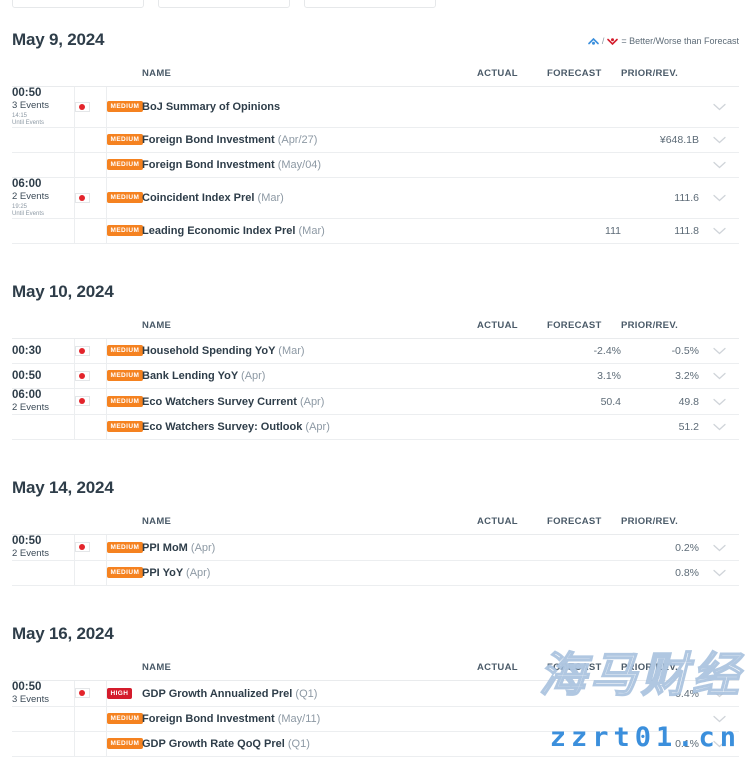 The width and height of the screenshot is (751, 761). I want to click on event-prior-value: -0.5%, so click(685, 351).